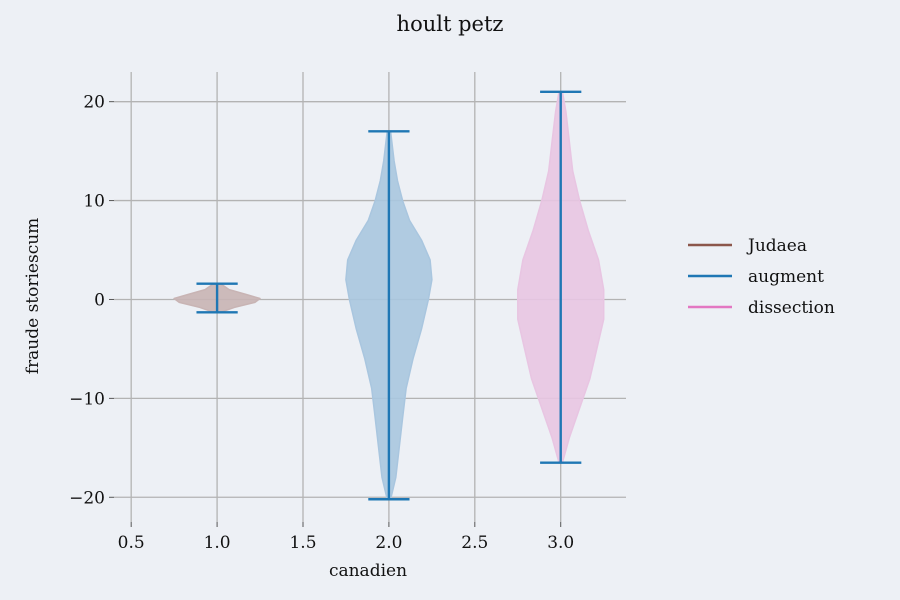 This screenshot has width=900, height=600. Describe the element at coordinates (776, 246) in the screenshot. I see `legend-label-judaea: Judaea` at that location.